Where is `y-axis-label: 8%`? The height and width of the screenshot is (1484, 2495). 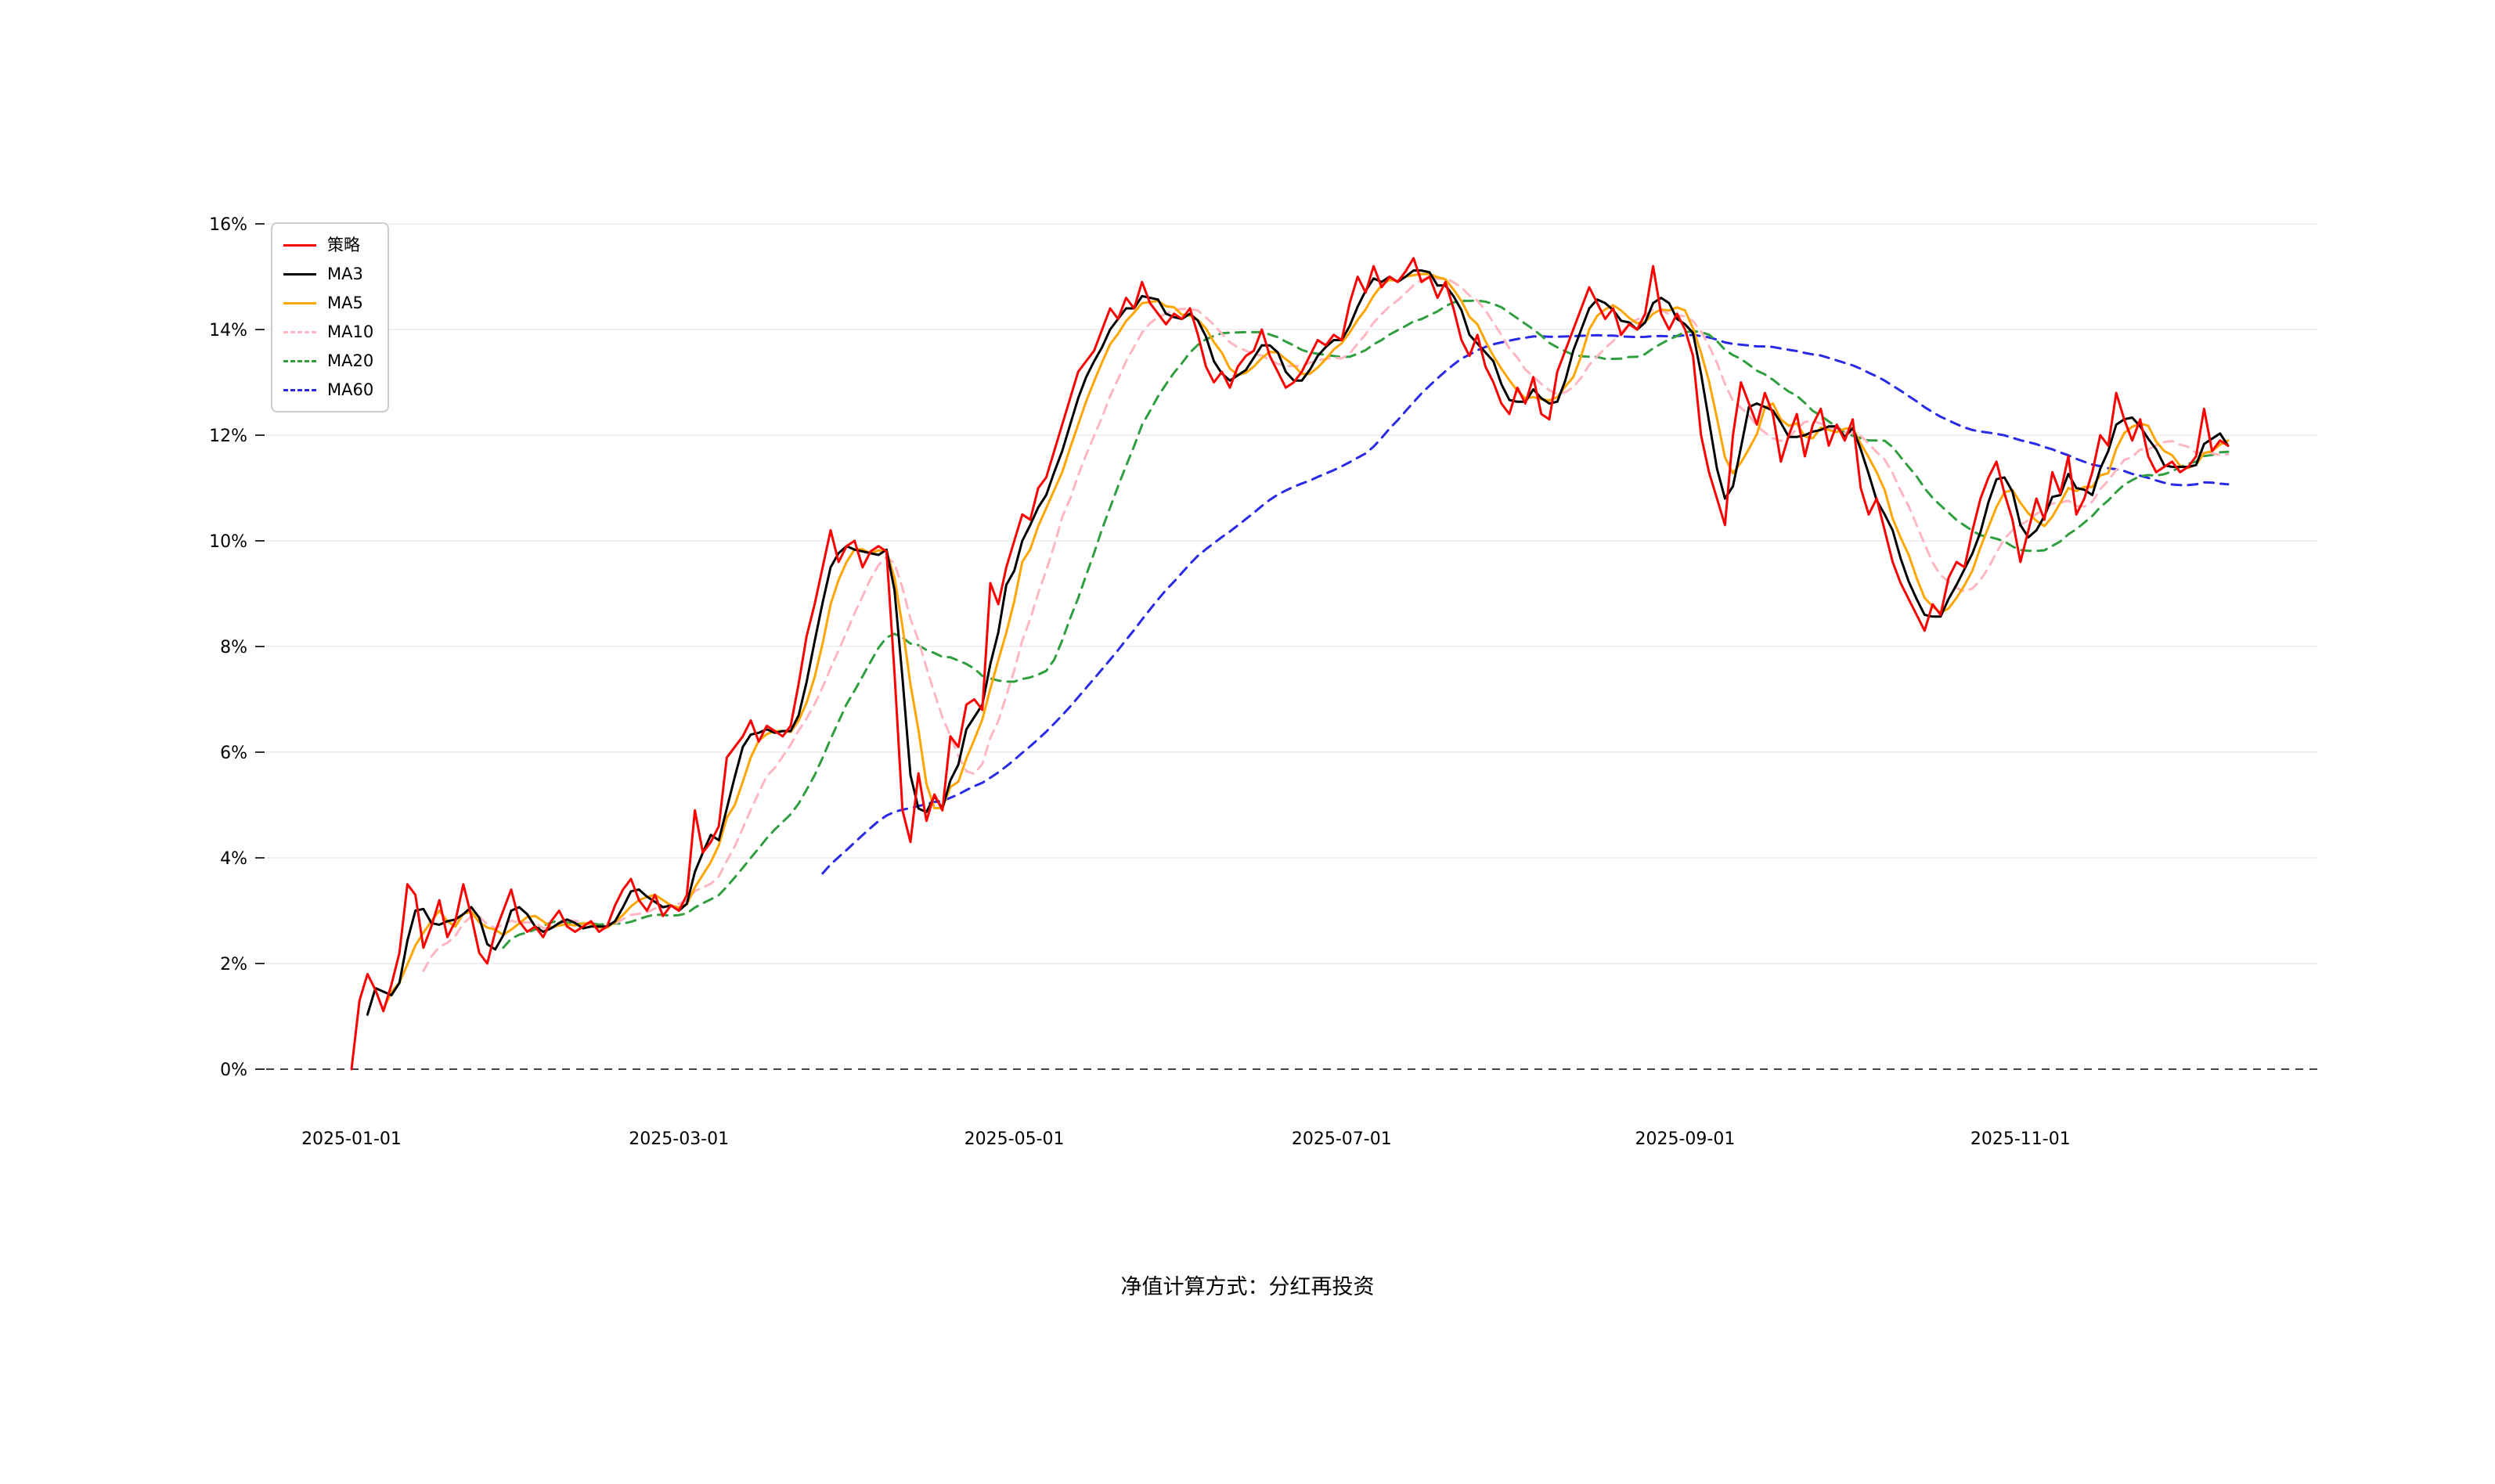 y-axis-label: 8% is located at coordinates (234, 648).